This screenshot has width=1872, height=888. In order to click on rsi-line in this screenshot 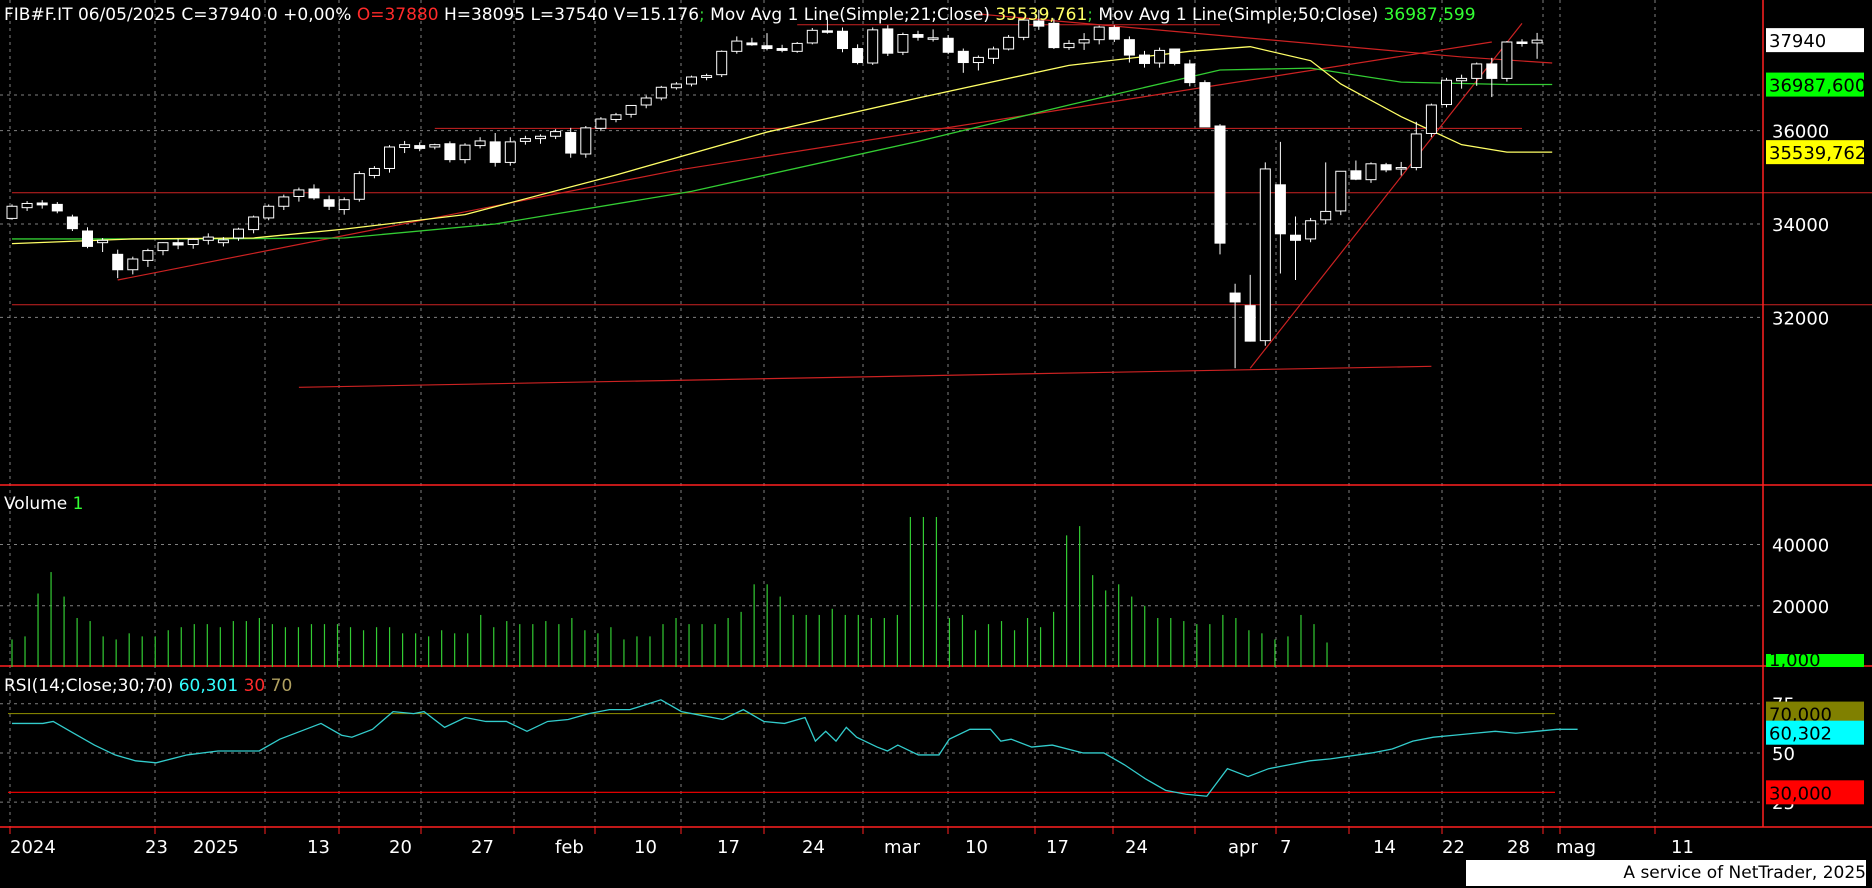, I will do `click(795, 748)`.